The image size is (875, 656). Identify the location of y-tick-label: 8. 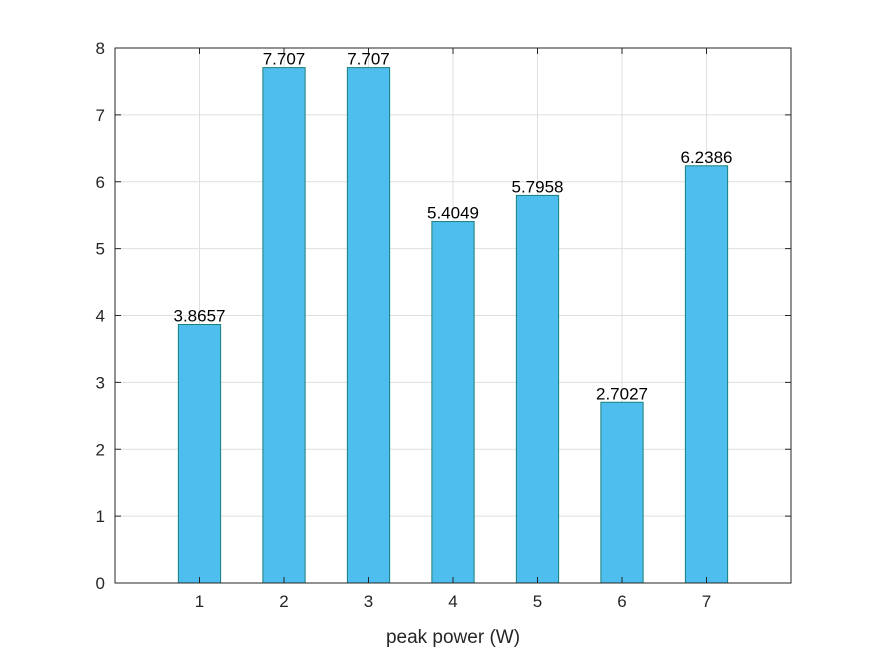
(100, 48).